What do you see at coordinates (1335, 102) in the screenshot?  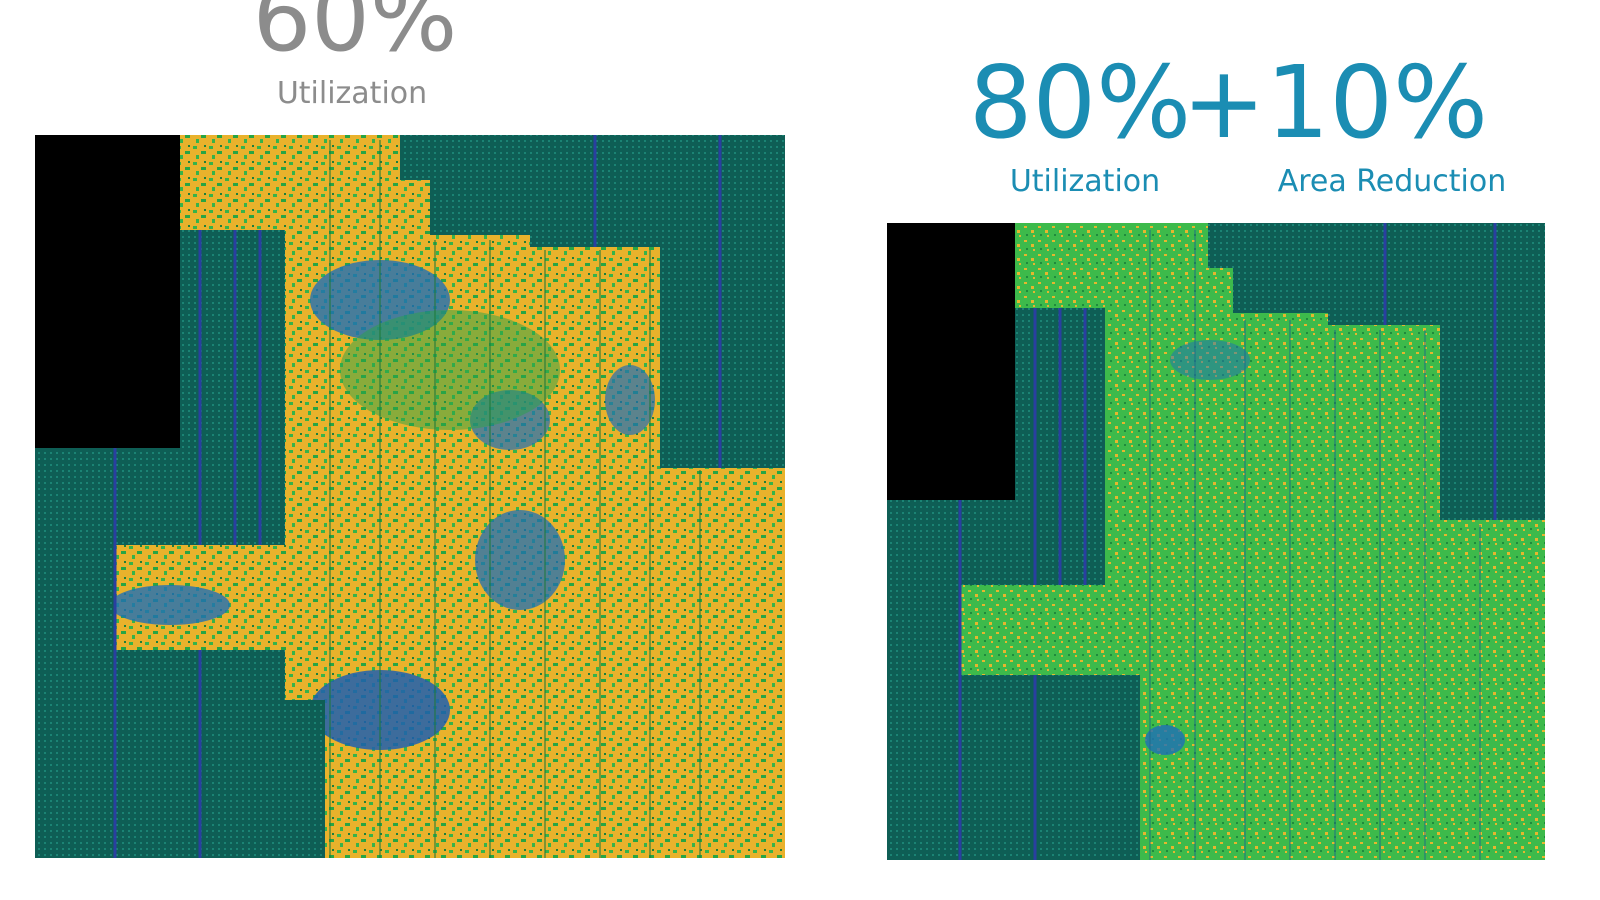 I see `headline: +10%` at bounding box center [1335, 102].